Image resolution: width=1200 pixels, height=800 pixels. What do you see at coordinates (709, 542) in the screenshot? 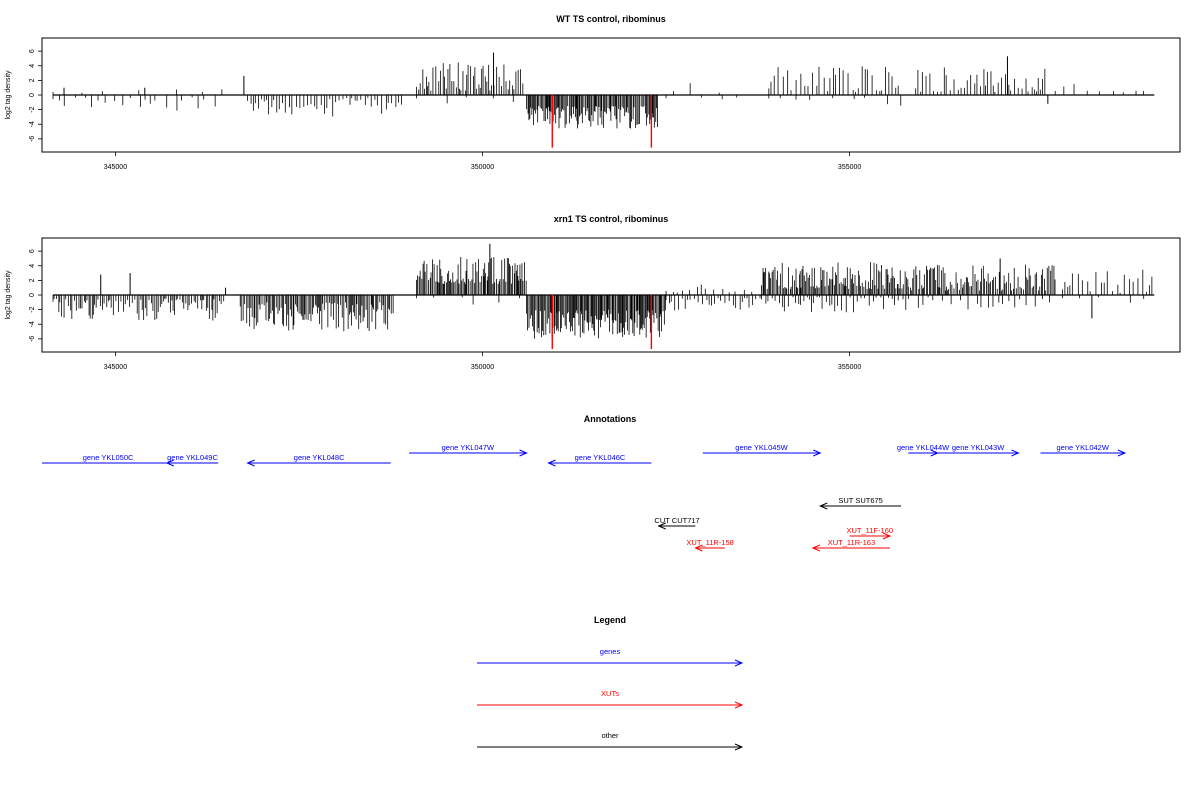
I see `feature-label: XUT_11R-158` at bounding box center [709, 542].